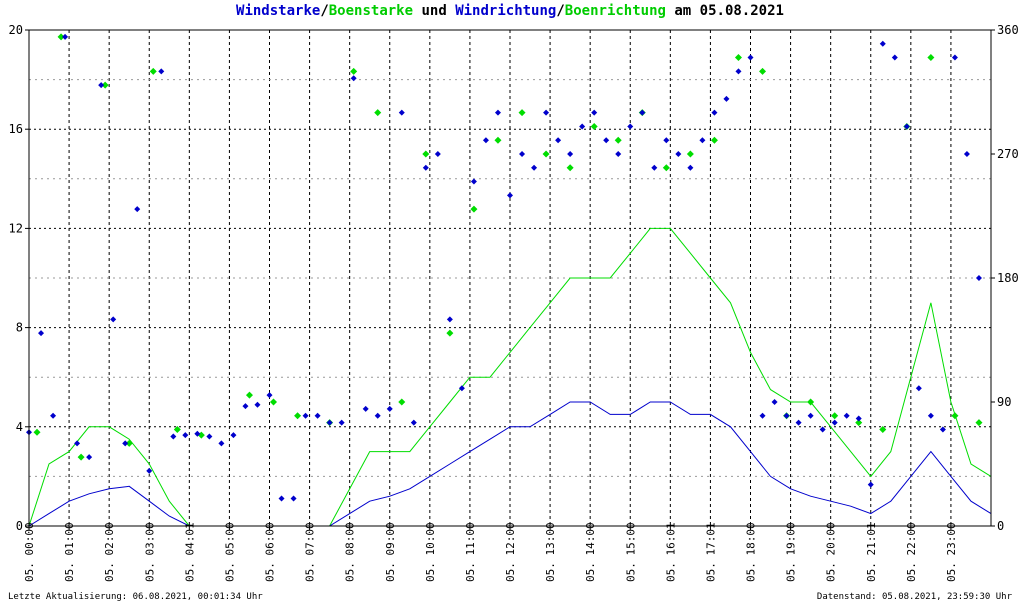 Image resolution: width=1020 pixels, height=606 pixels. I want to click on left-axis-tick-label: 20, so click(16, 30).